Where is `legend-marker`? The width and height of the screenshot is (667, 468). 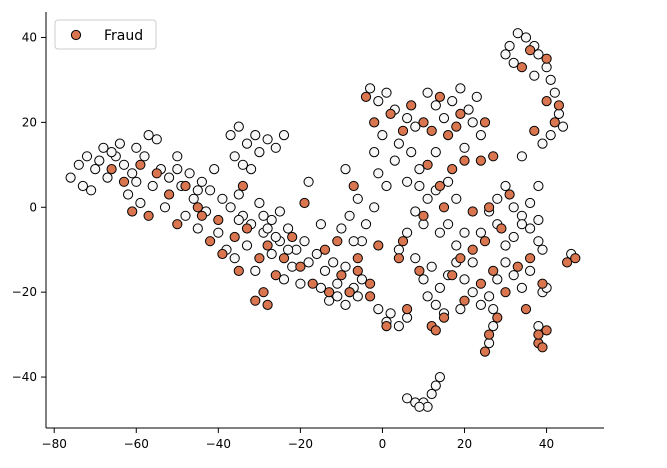 legend-marker is located at coordinates (76, 35).